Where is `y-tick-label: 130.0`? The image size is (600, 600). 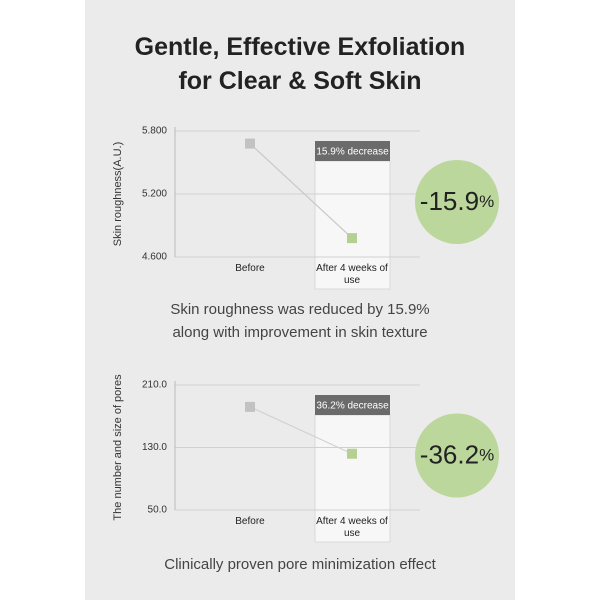
y-tick-label: 130.0 is located at coordinates (154, 447).